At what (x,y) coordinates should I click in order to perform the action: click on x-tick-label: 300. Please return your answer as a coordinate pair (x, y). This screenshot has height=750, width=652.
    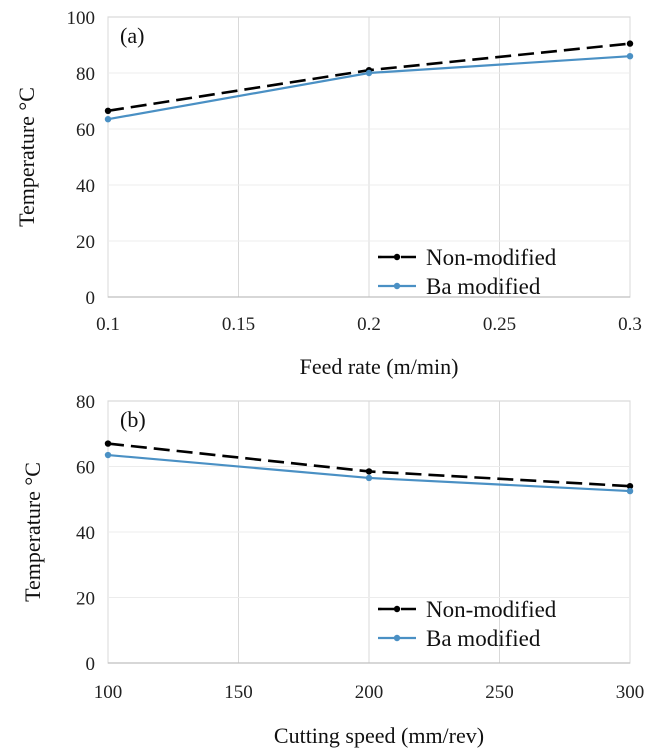
    Looking at the image, I should click on (630, 692).